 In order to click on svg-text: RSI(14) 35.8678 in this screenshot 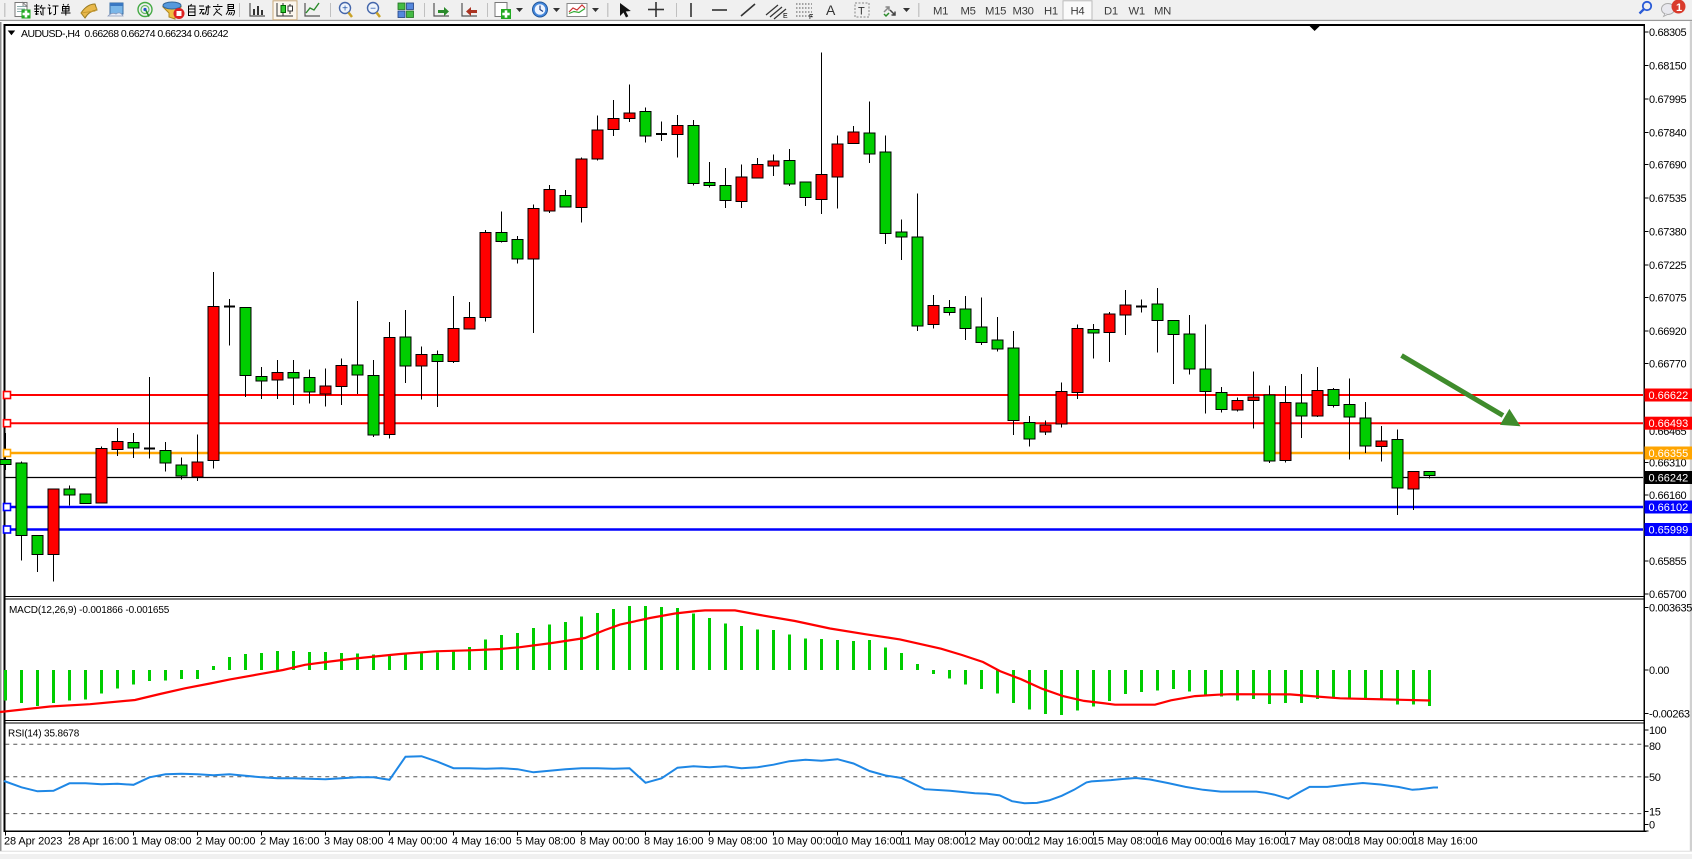, I will do `click(44, 734)`.